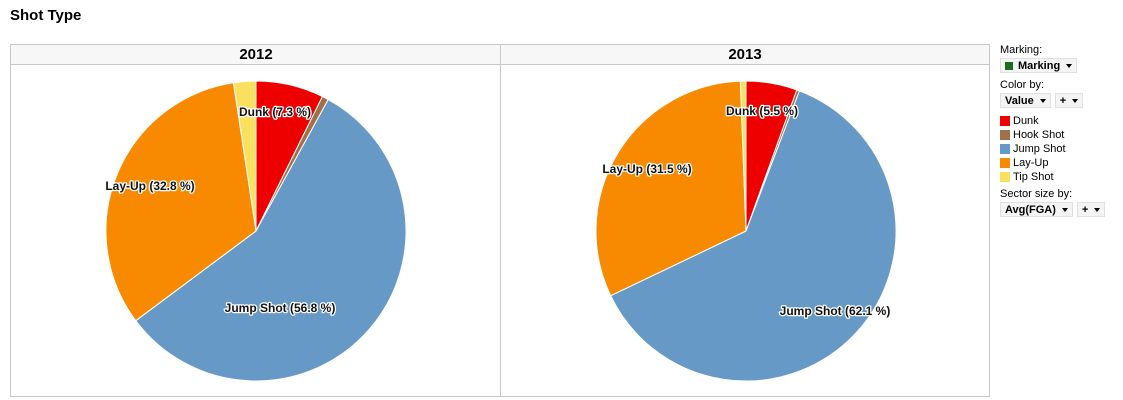 This screenshot has width=1123, height=400. I want to click on sector-size-dropdown: Avg(FGA), so click(1036, 209).